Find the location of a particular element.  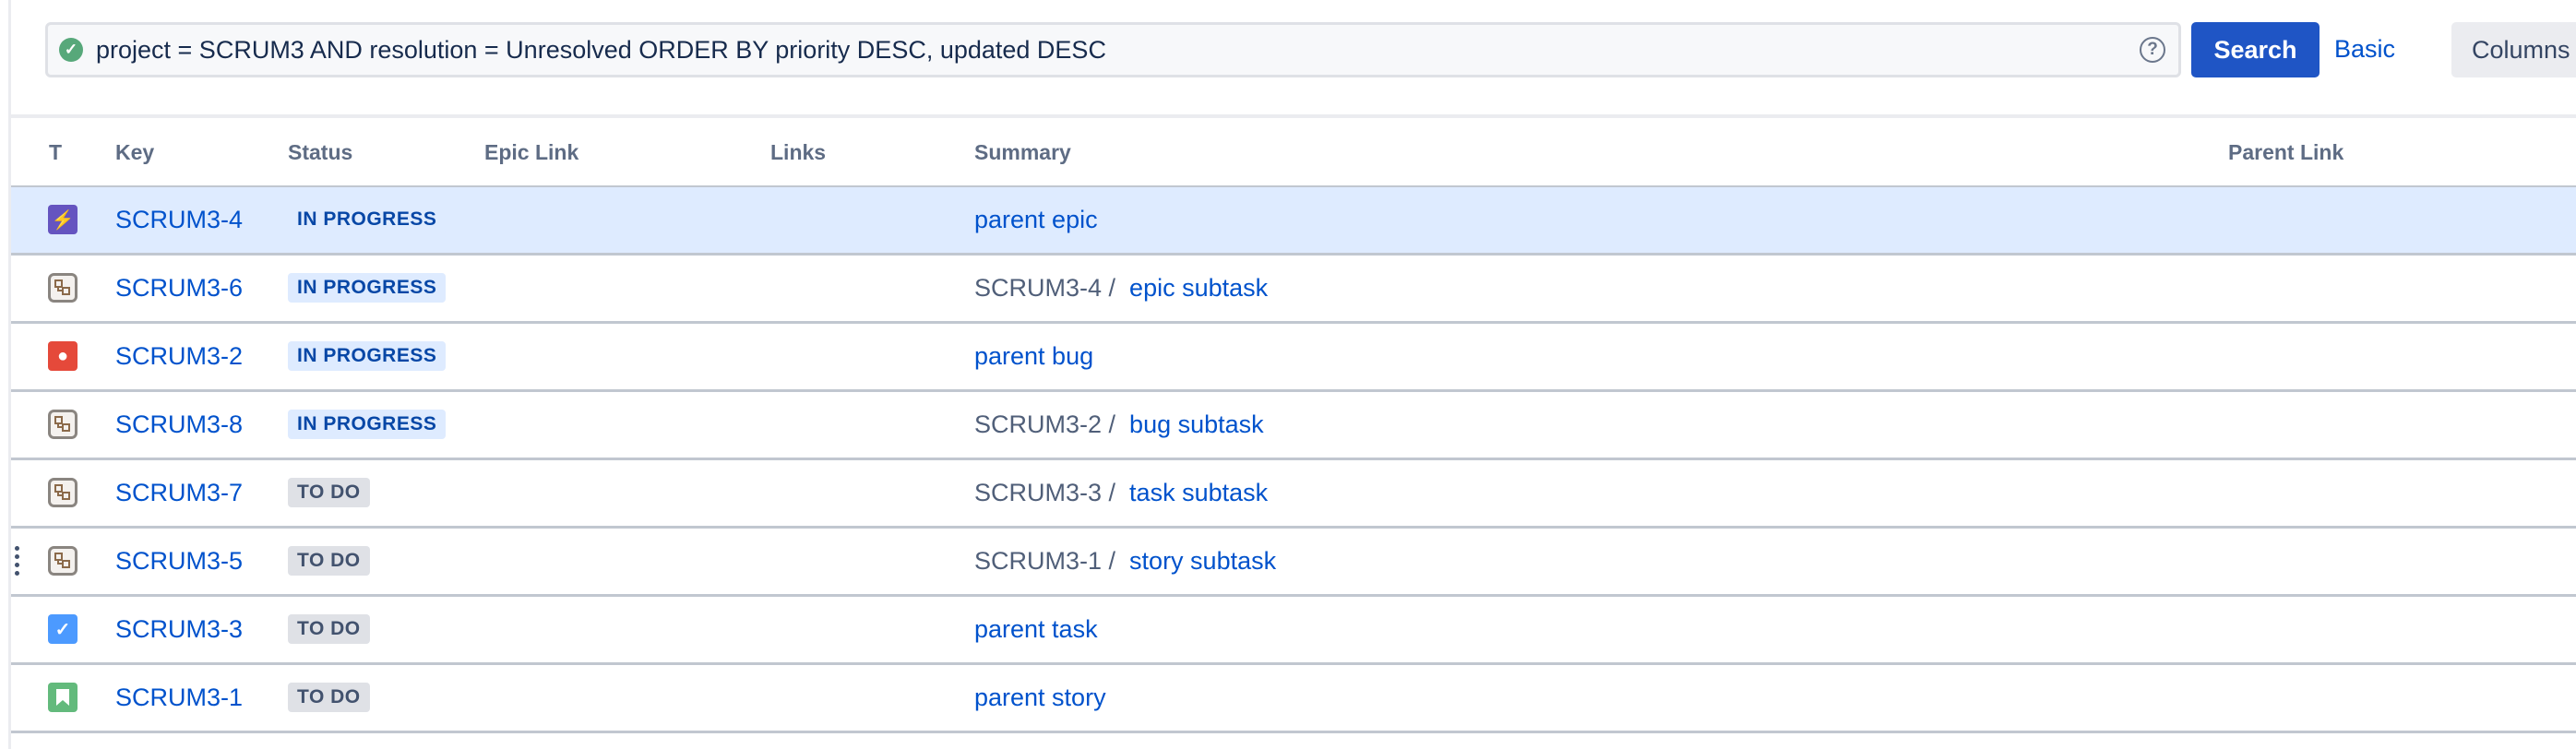

summary-link: bug subtask is located at coordinates (1196, 424).